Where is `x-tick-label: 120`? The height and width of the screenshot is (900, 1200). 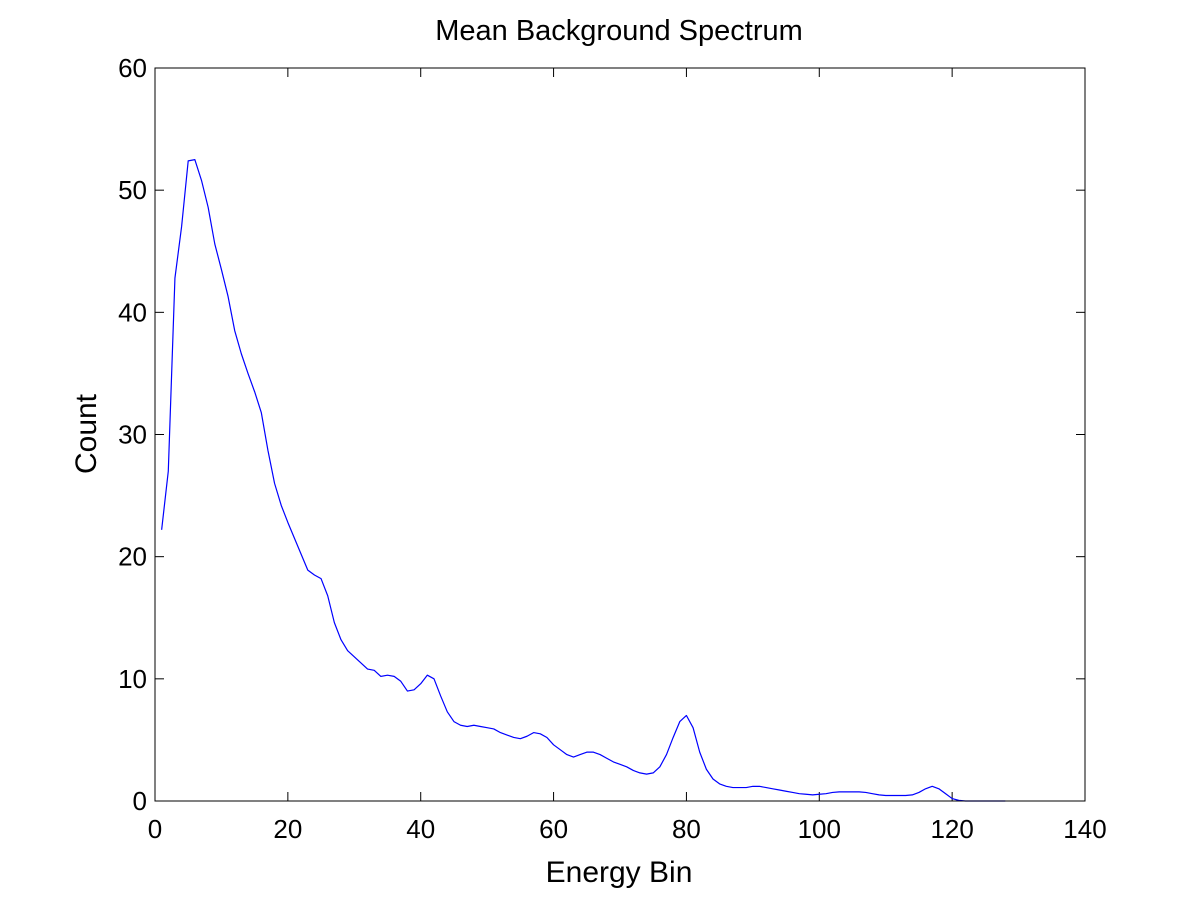 x-tick-label: 120 is located at coordinates (951, 829).